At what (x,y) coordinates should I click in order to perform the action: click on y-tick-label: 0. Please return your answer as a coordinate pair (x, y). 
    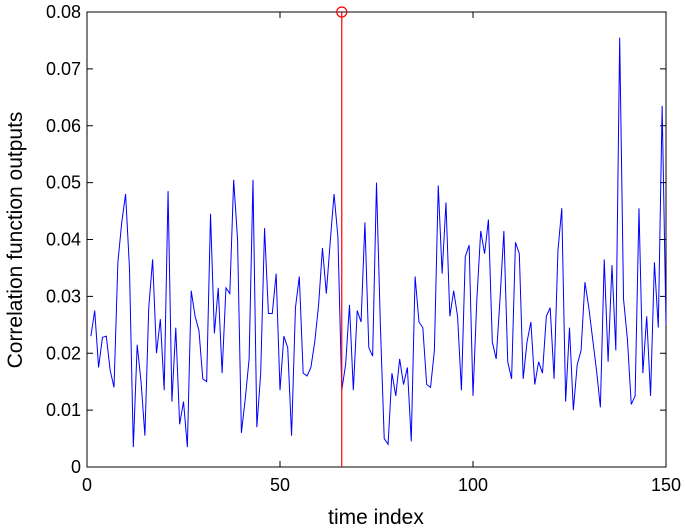
    Looking at the image, I should click on (76, 467).